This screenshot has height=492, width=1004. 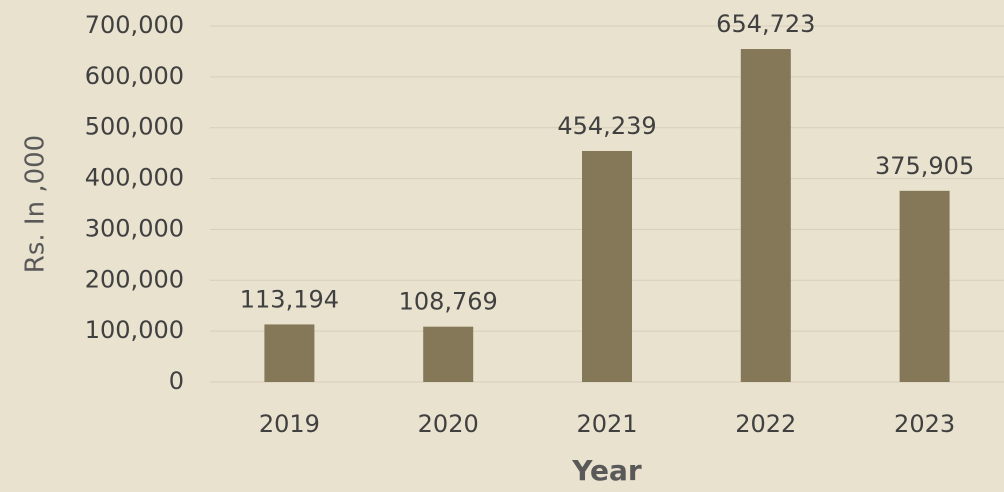 What do you see at coordinates (36, 204) in the screenshot?
I see `y-axis-title: Rs. In ,000` at bounding box center [36, 204].